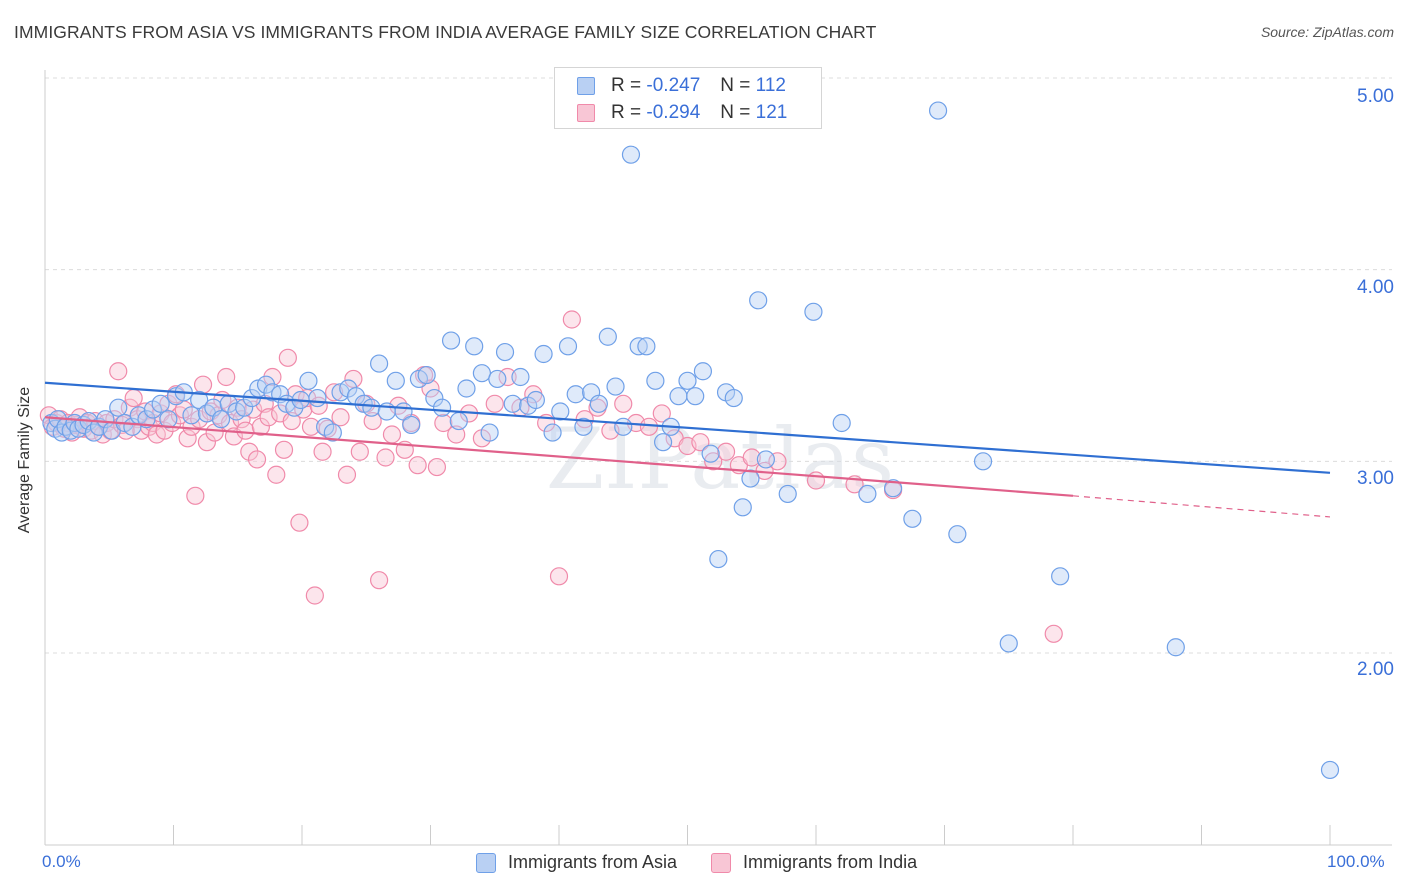 Image resolution: width=1406 pixels, height=892 pixels. Describe the element at coordinates (576, 862) in the screenshot. I see `legend-item-asia: Immigrants from Asia` at that location.